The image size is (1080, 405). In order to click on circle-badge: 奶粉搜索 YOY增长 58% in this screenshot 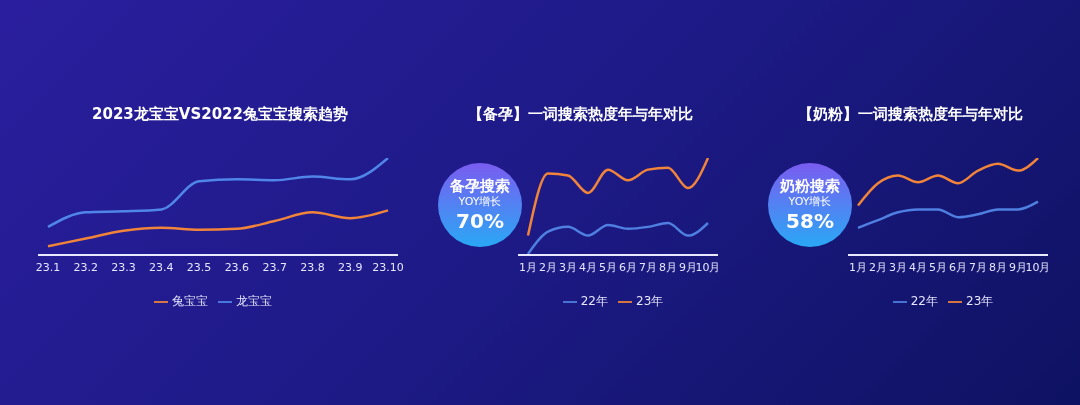, I will do `click(810, 205)`.